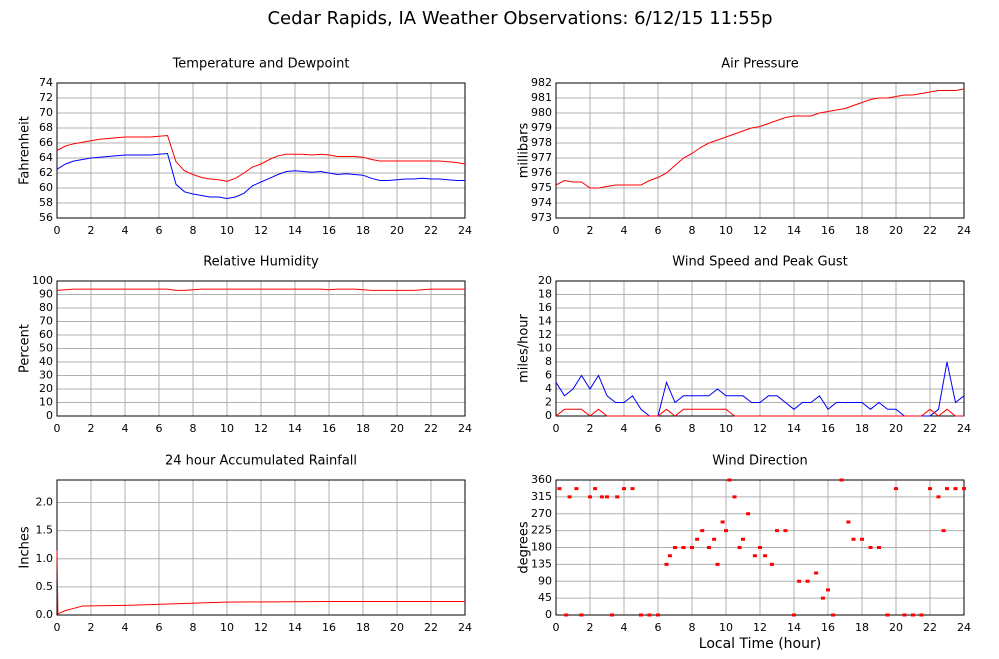 The image size is (999, 659). Describe the element at coordinates (541, 217) in the screenshot. I see `y-tick-label: 973` at that location.